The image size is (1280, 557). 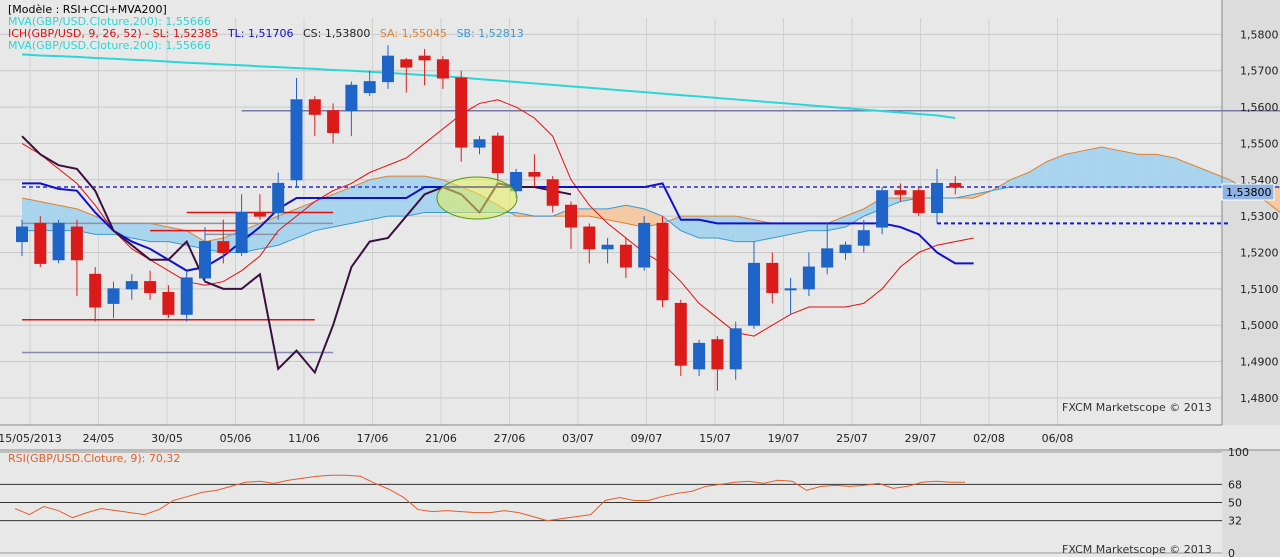 What do you see at coordinates (510, 438) in the screenshot?
I see `time-tick-label: 27/06` at bounding box center [510, 438].